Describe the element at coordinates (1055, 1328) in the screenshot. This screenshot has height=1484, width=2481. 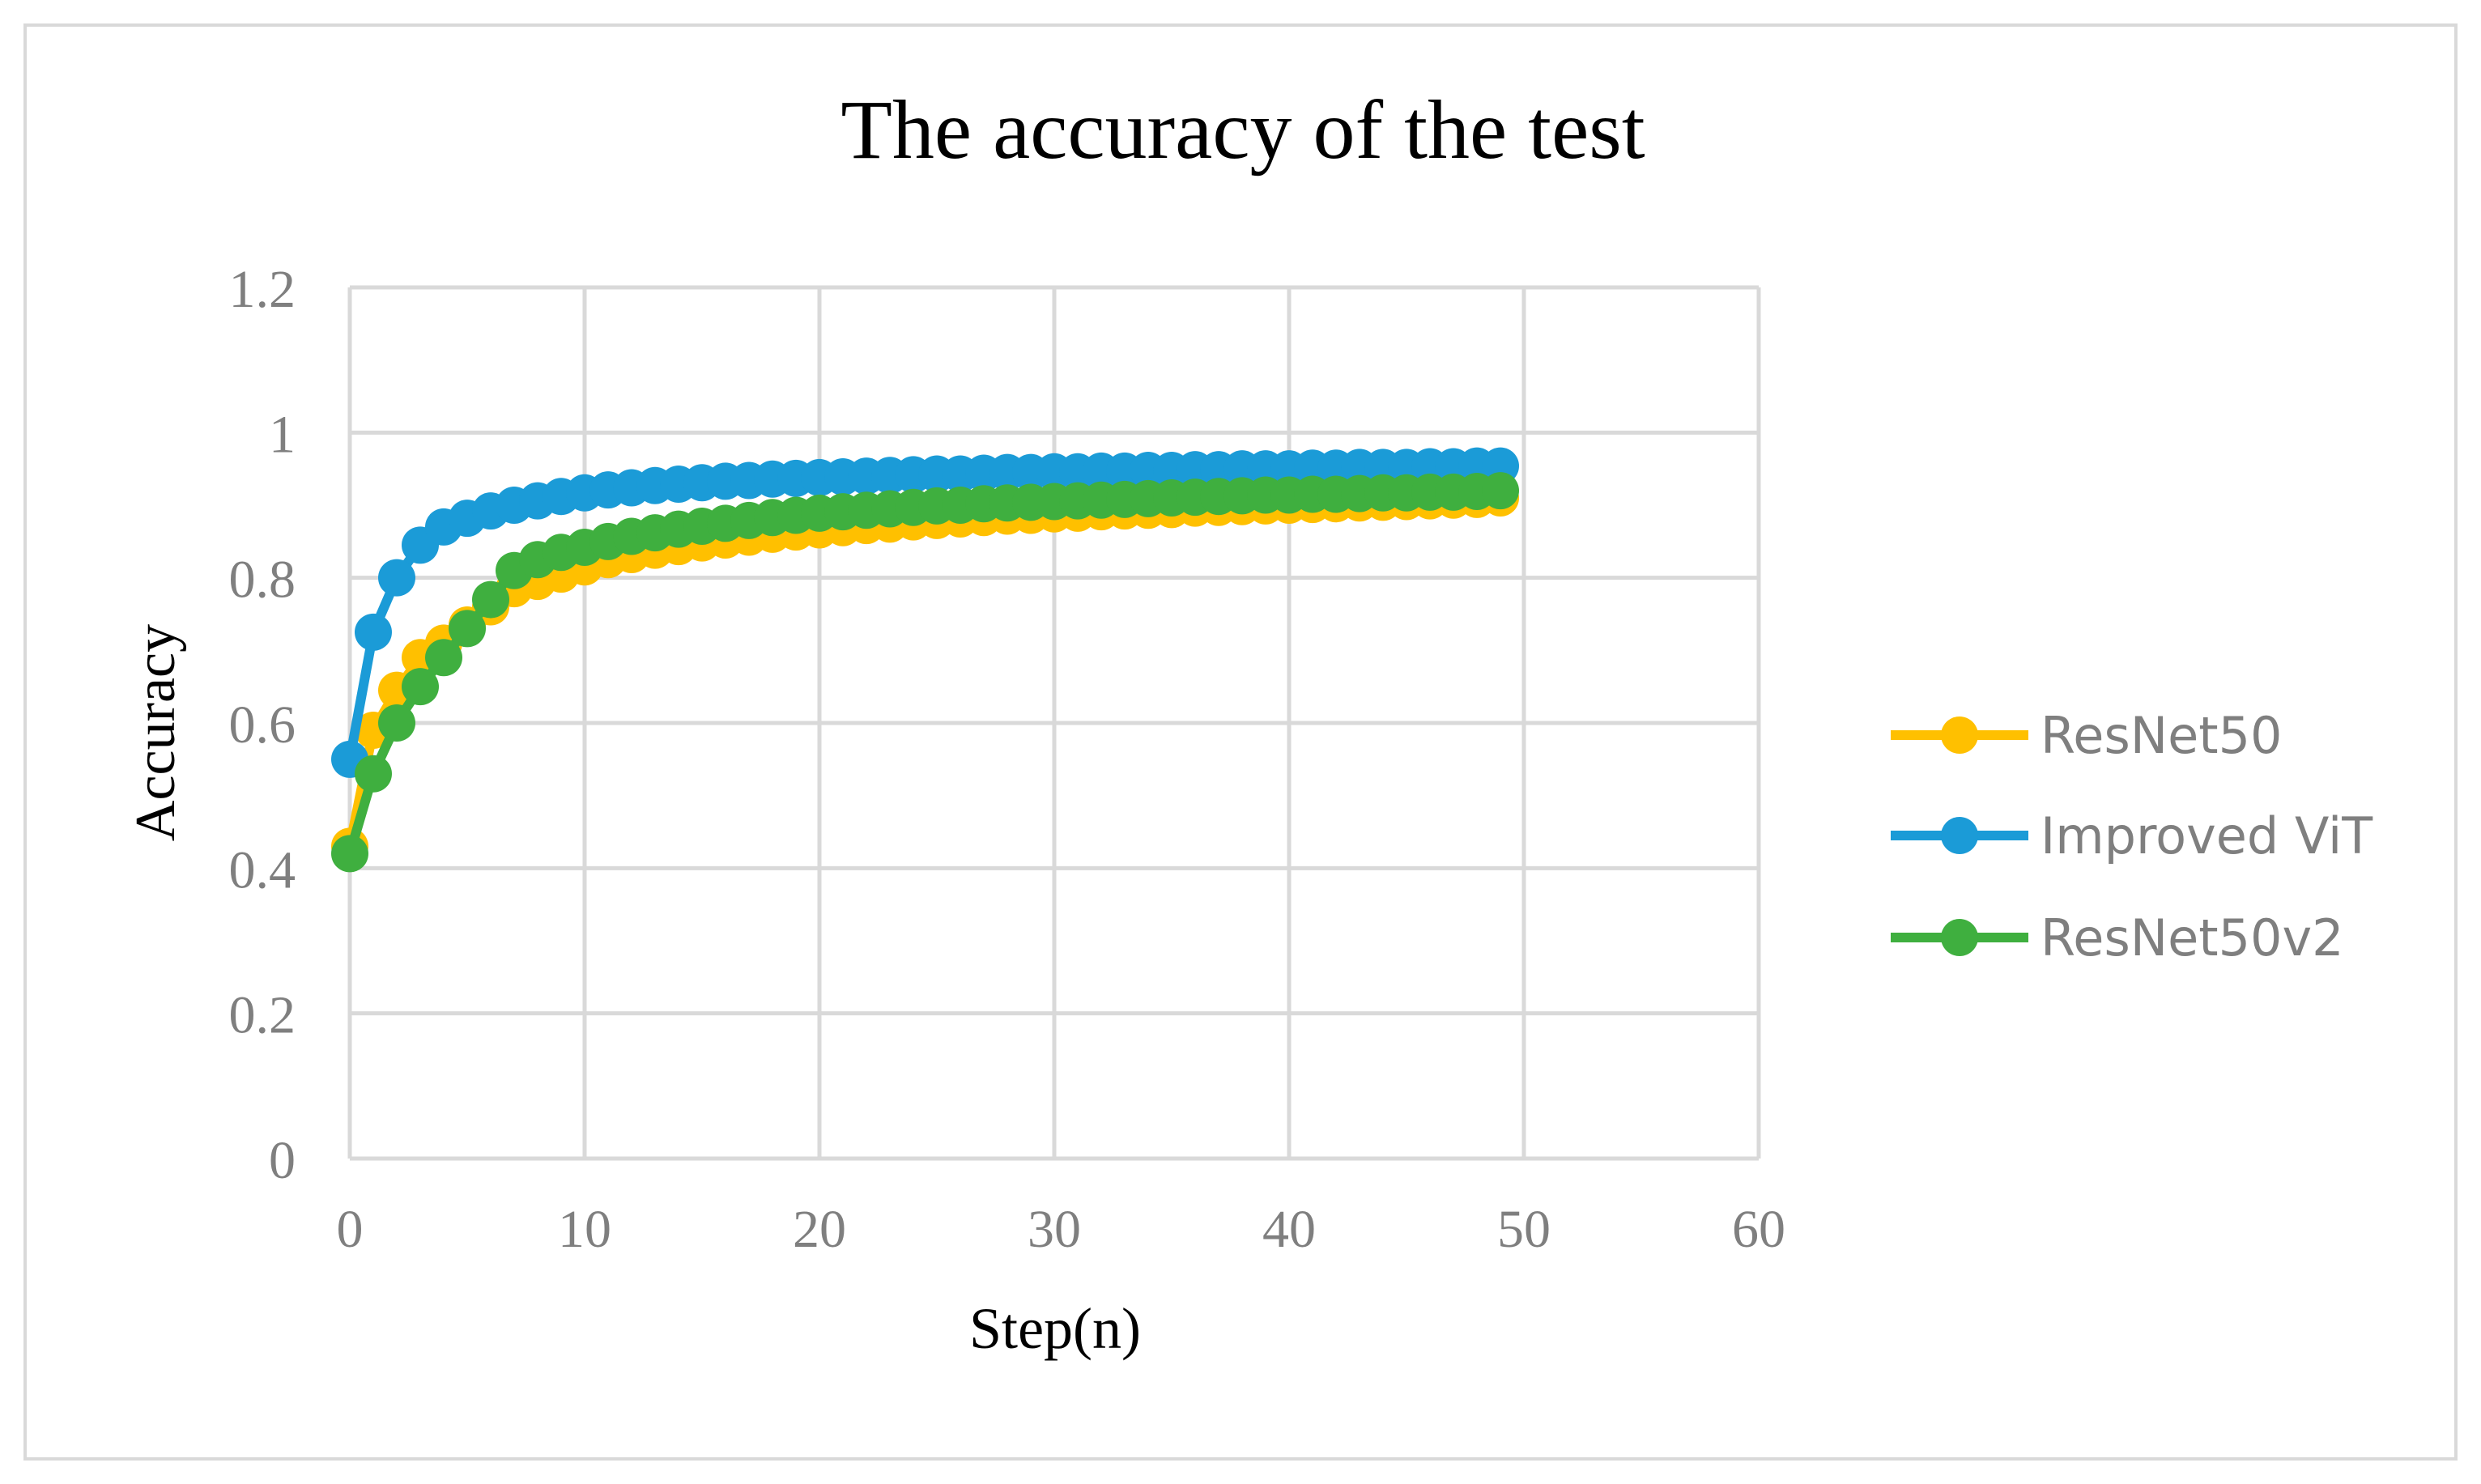
I see `x-axis-label: Step(n)` at that location.